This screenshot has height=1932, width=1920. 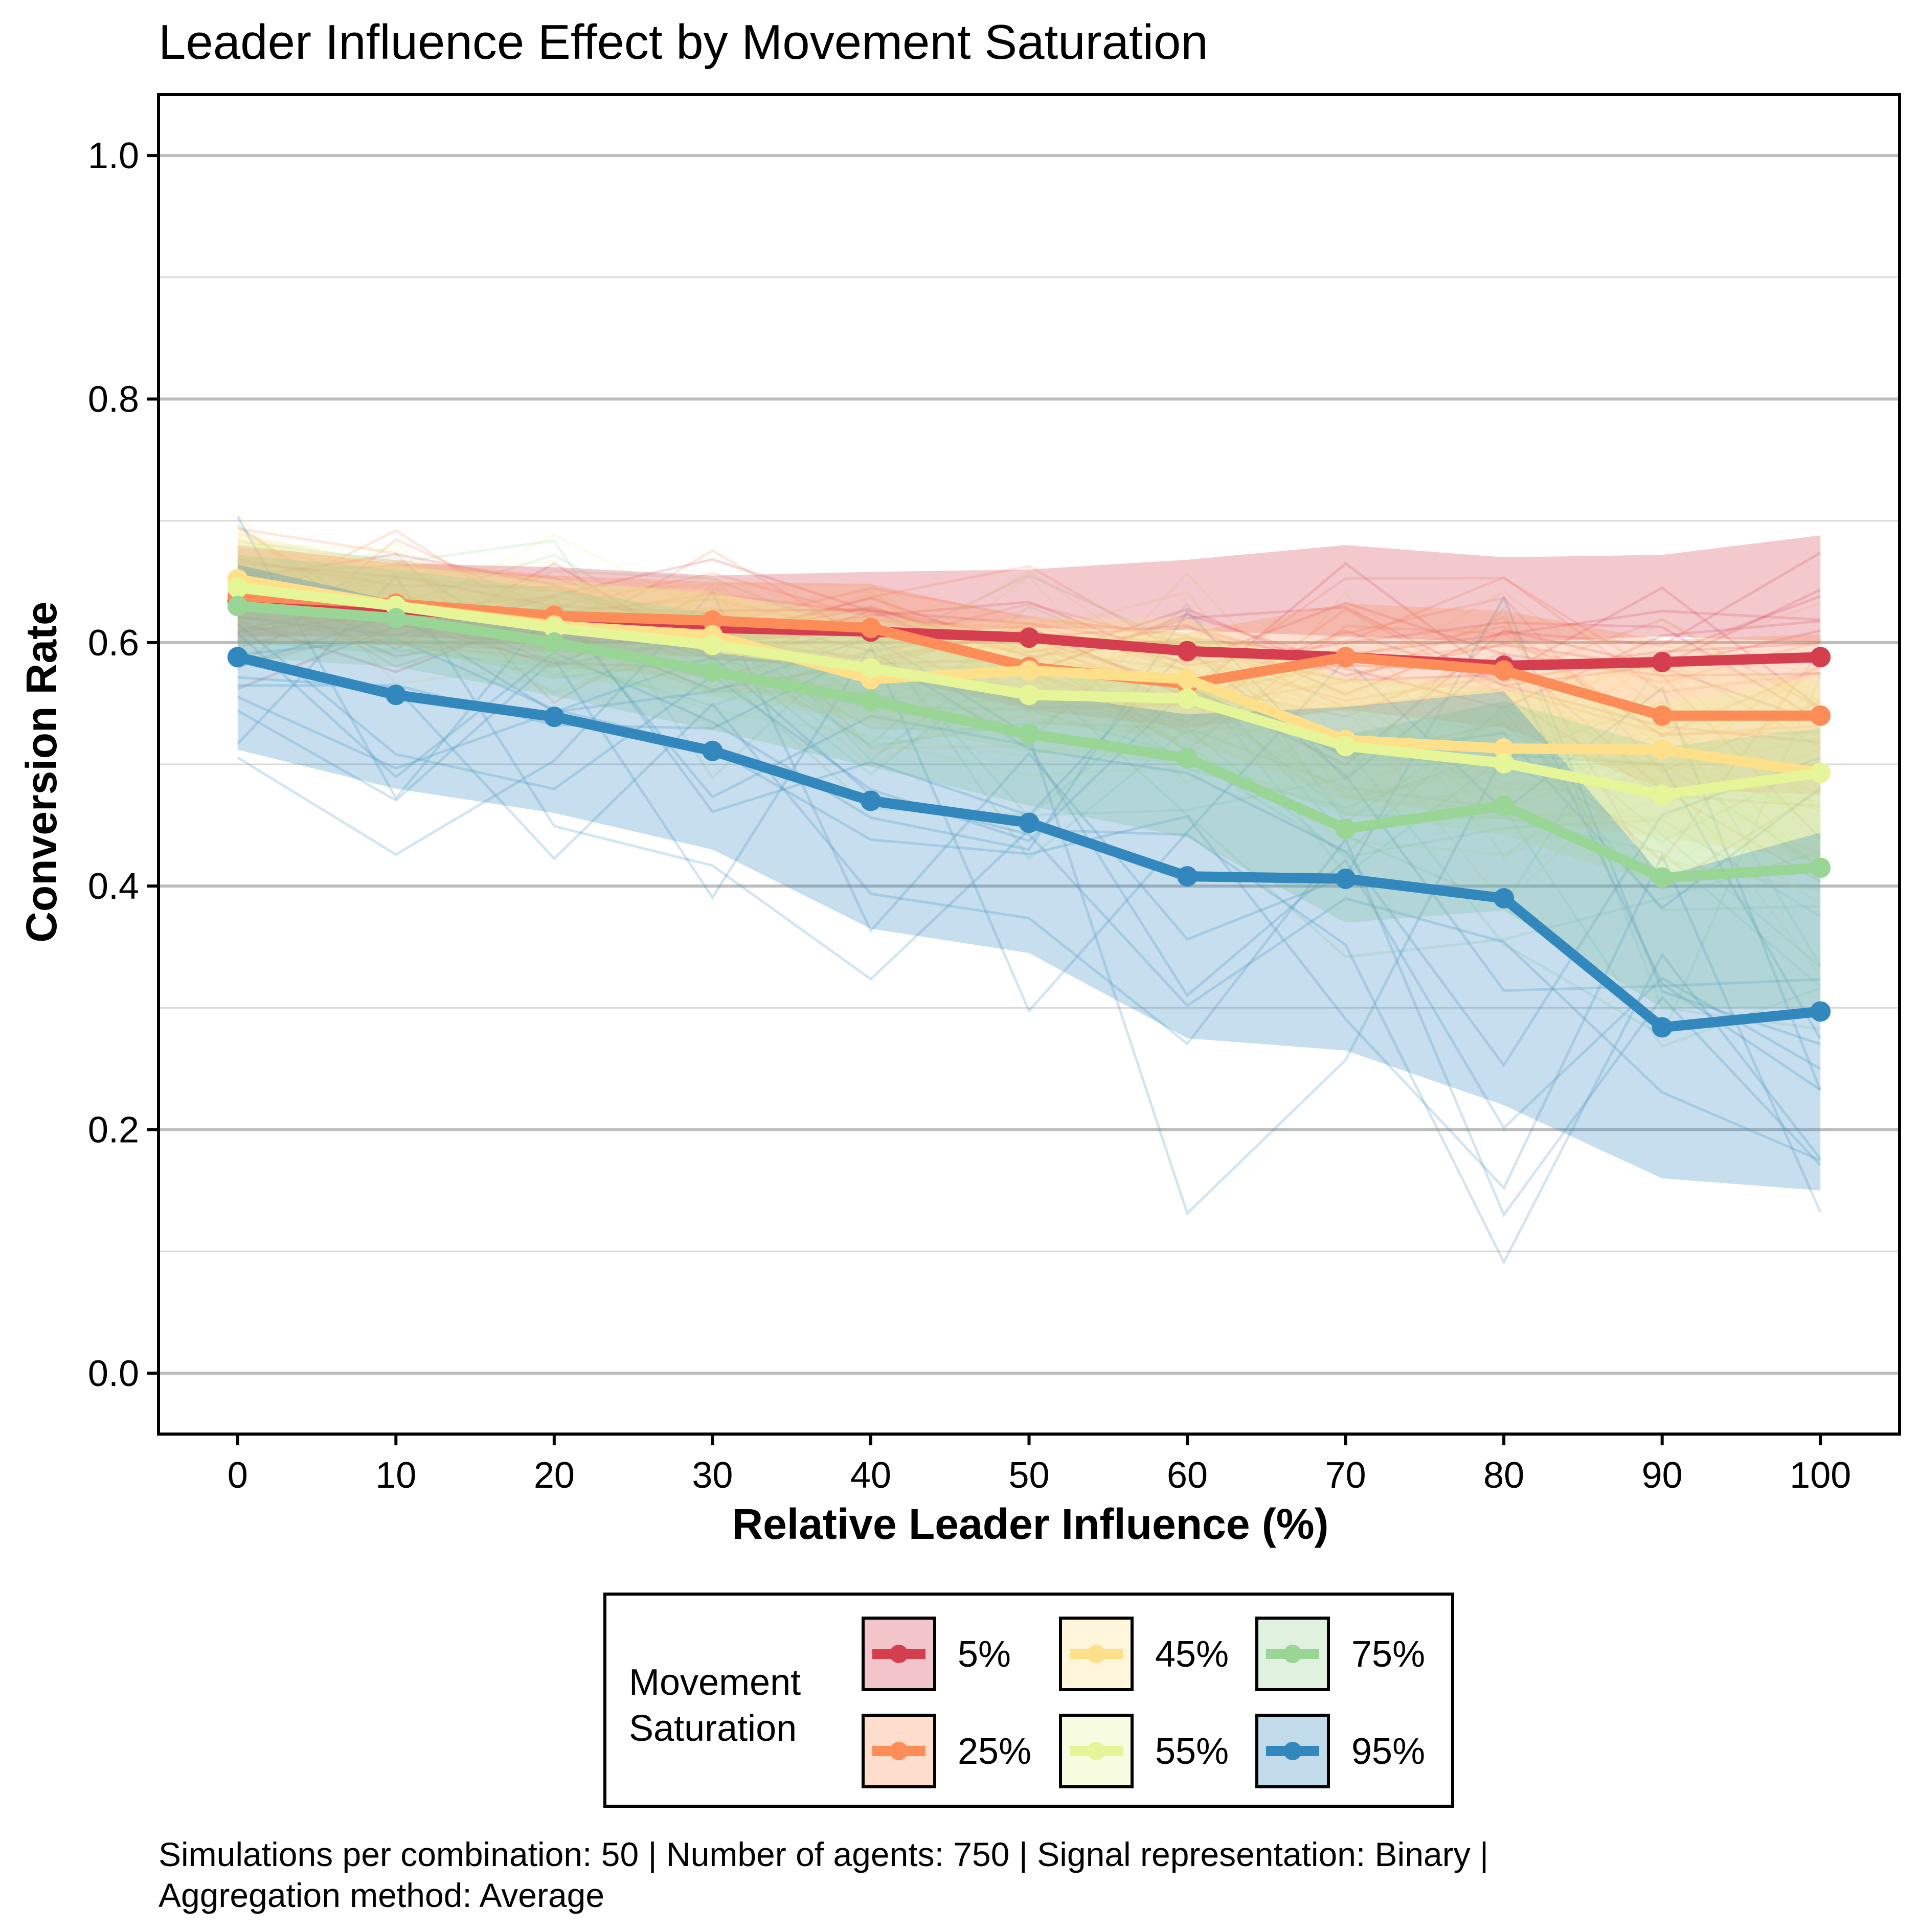 What do you see at coordinates (1340, 1751) in the screenshot?
I see `legend-item-95%: 95%` at bounding box center [1340, 1751].